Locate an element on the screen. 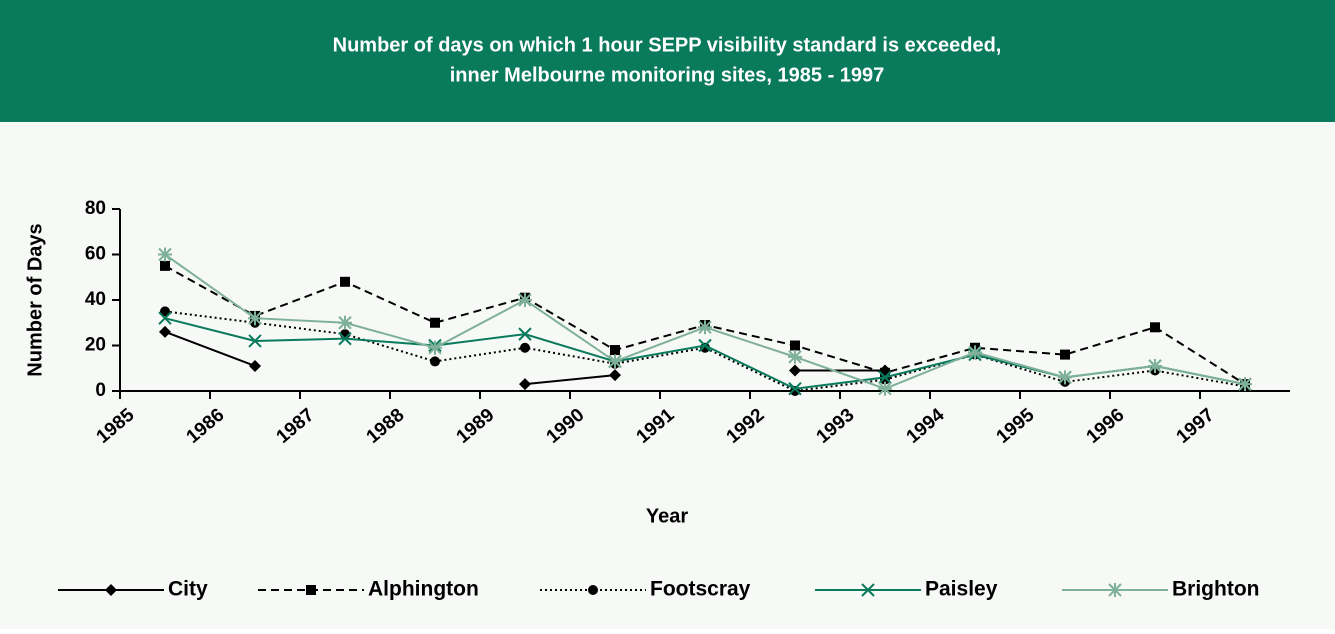 The width and height of the screenshot is (1335, 634). y-axis-label: Number of Days is located at coordinates (35, 299).